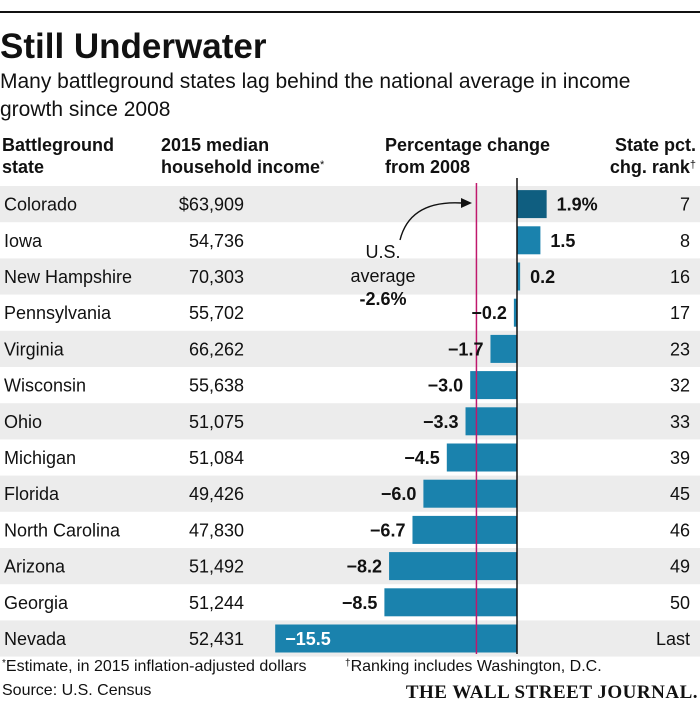  Describe the element at coordinates (215, 145) in the screenshot. I see `column-header-income-line1: 2015 median` at that location.